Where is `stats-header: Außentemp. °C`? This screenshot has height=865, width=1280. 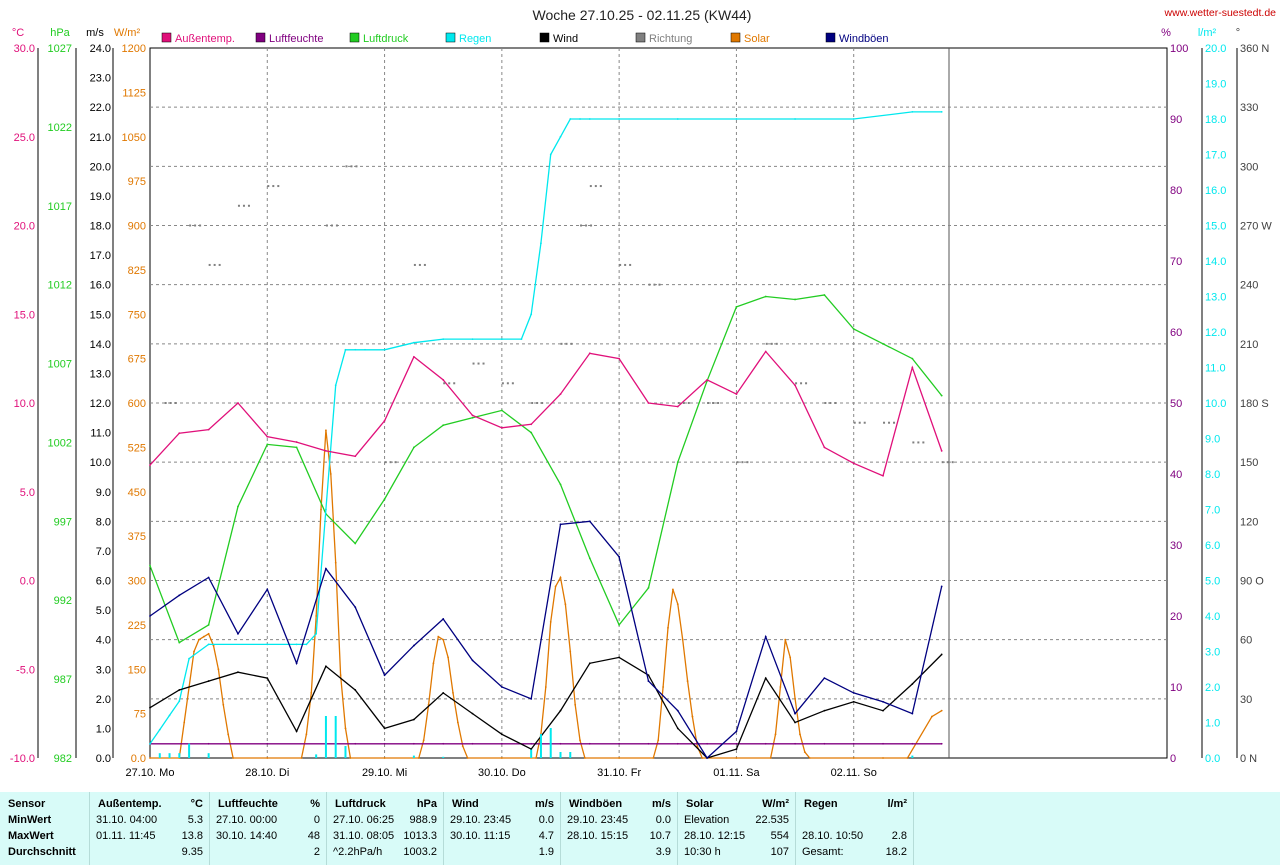
stats-header: Außentemp. °C is located at coordinates (150, 804).